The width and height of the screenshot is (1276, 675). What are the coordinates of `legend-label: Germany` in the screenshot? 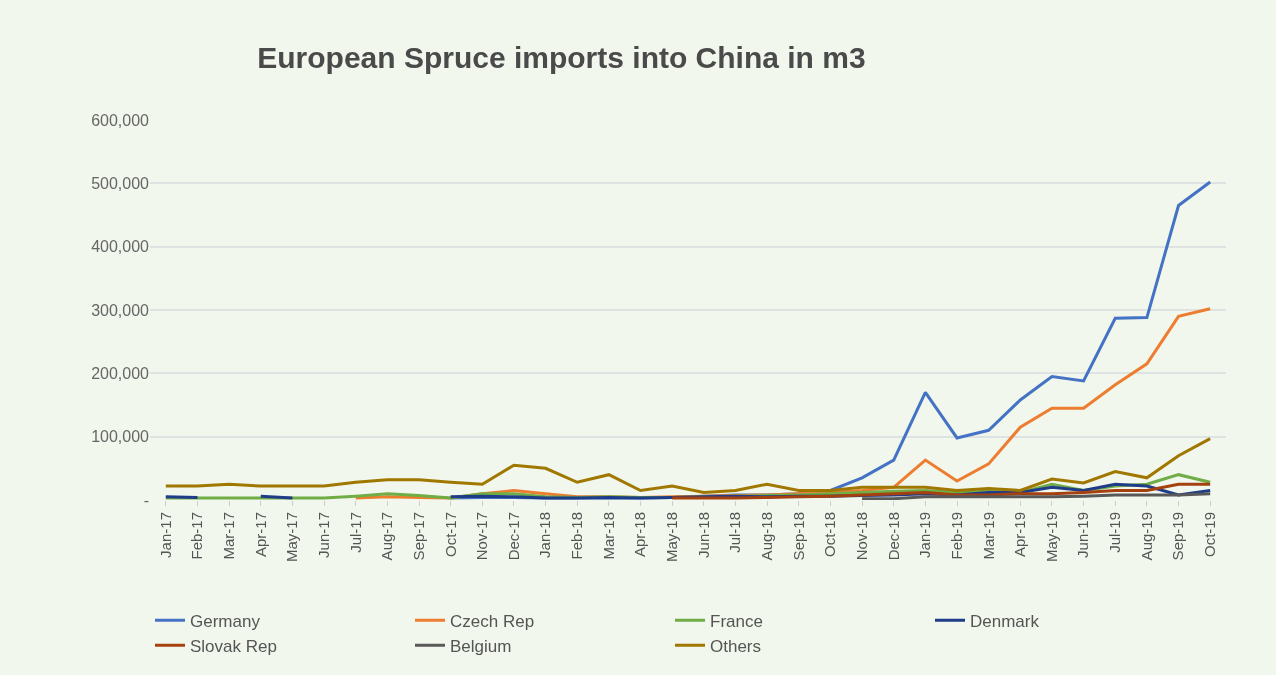 It's located at (225, 621).